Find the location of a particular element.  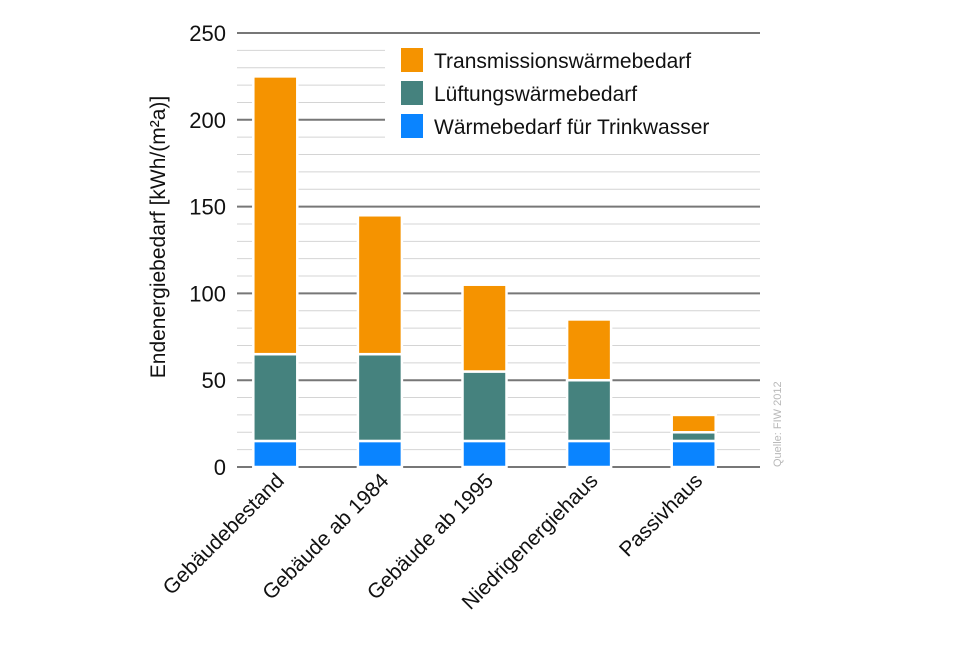

y-tick-label: 250 is located at coordinates (207, 33).